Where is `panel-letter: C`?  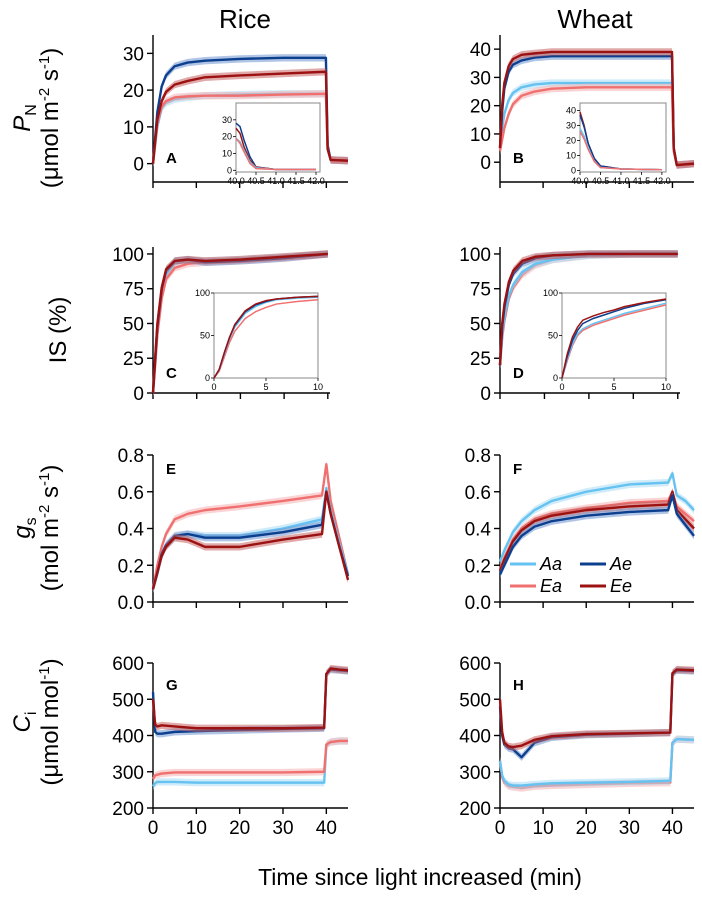
panel-letter: C is located at coordinates (171, 373).